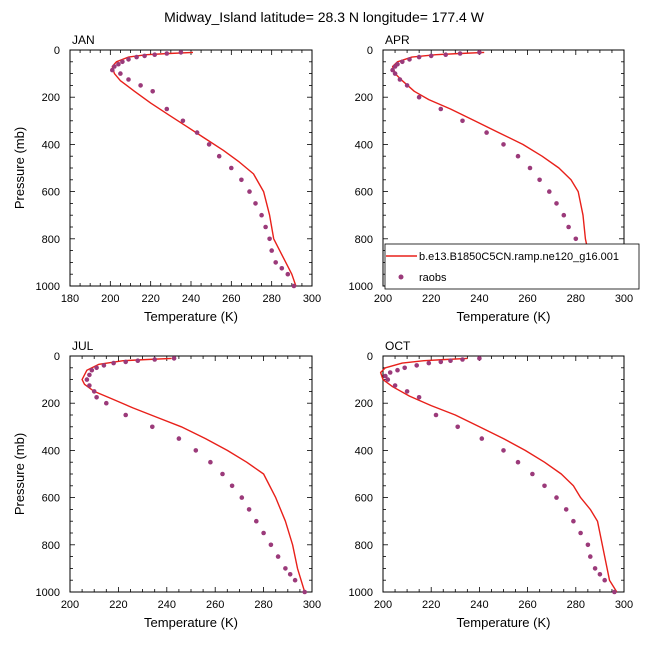  What do you see at coordinates (397, 40) in the screenshot?
I see `panel-label: APR` at bounding box center [397, 40].